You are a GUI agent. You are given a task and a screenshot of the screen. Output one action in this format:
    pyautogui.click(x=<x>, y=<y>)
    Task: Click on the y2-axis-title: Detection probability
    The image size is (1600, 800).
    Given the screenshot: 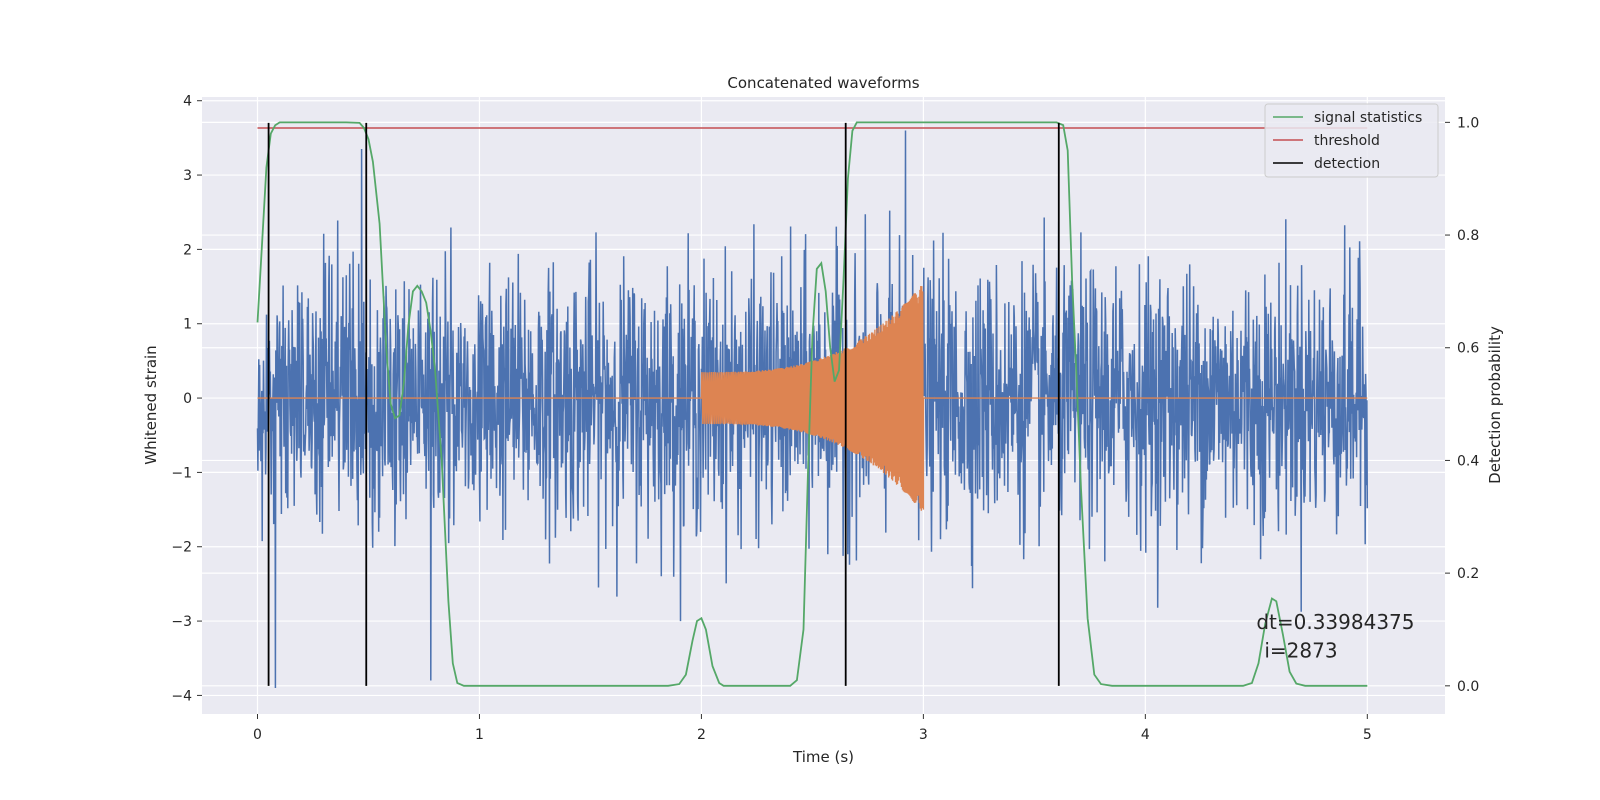 What is the action you would take?
    pyautogui.click(x=1495, y=405)
    